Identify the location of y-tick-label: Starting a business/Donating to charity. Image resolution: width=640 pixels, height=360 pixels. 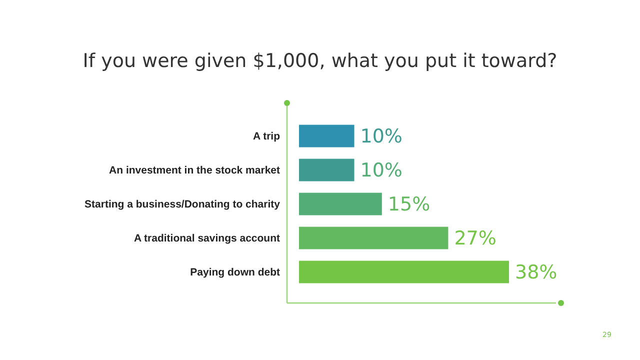
(182, 204).